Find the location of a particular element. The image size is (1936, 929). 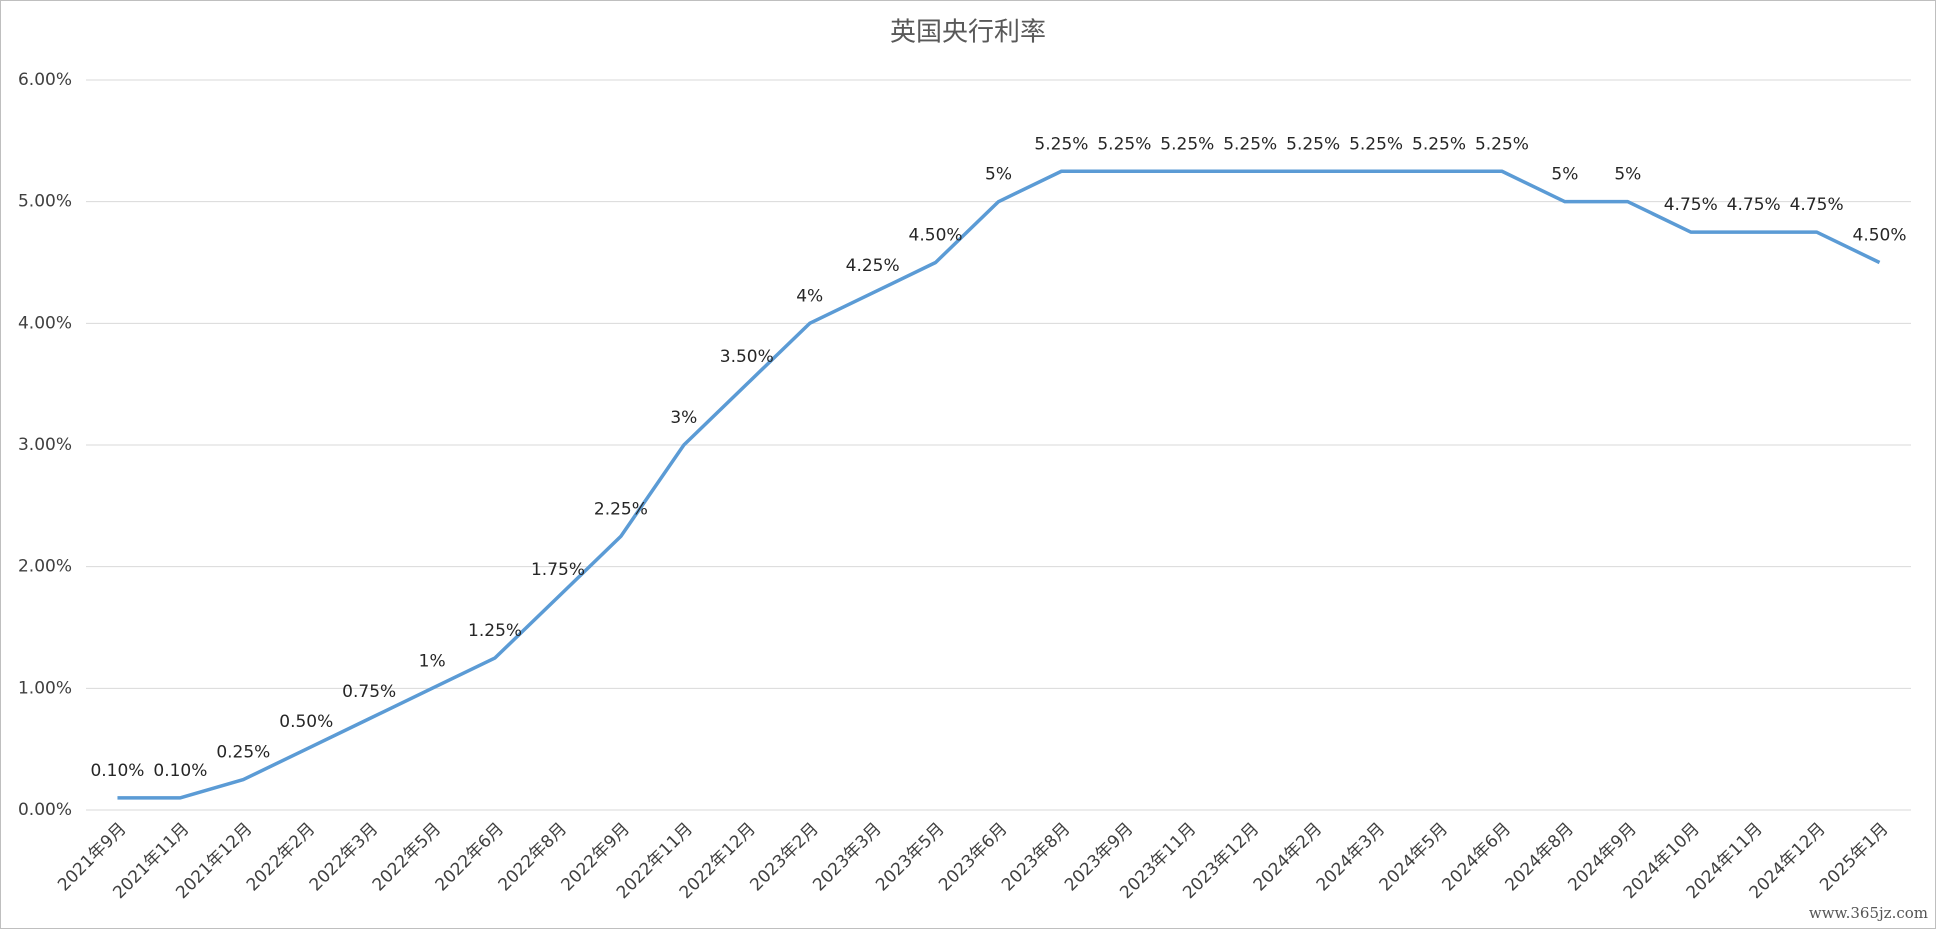

data-label: 0.25% is located at coordinates (243, 753).